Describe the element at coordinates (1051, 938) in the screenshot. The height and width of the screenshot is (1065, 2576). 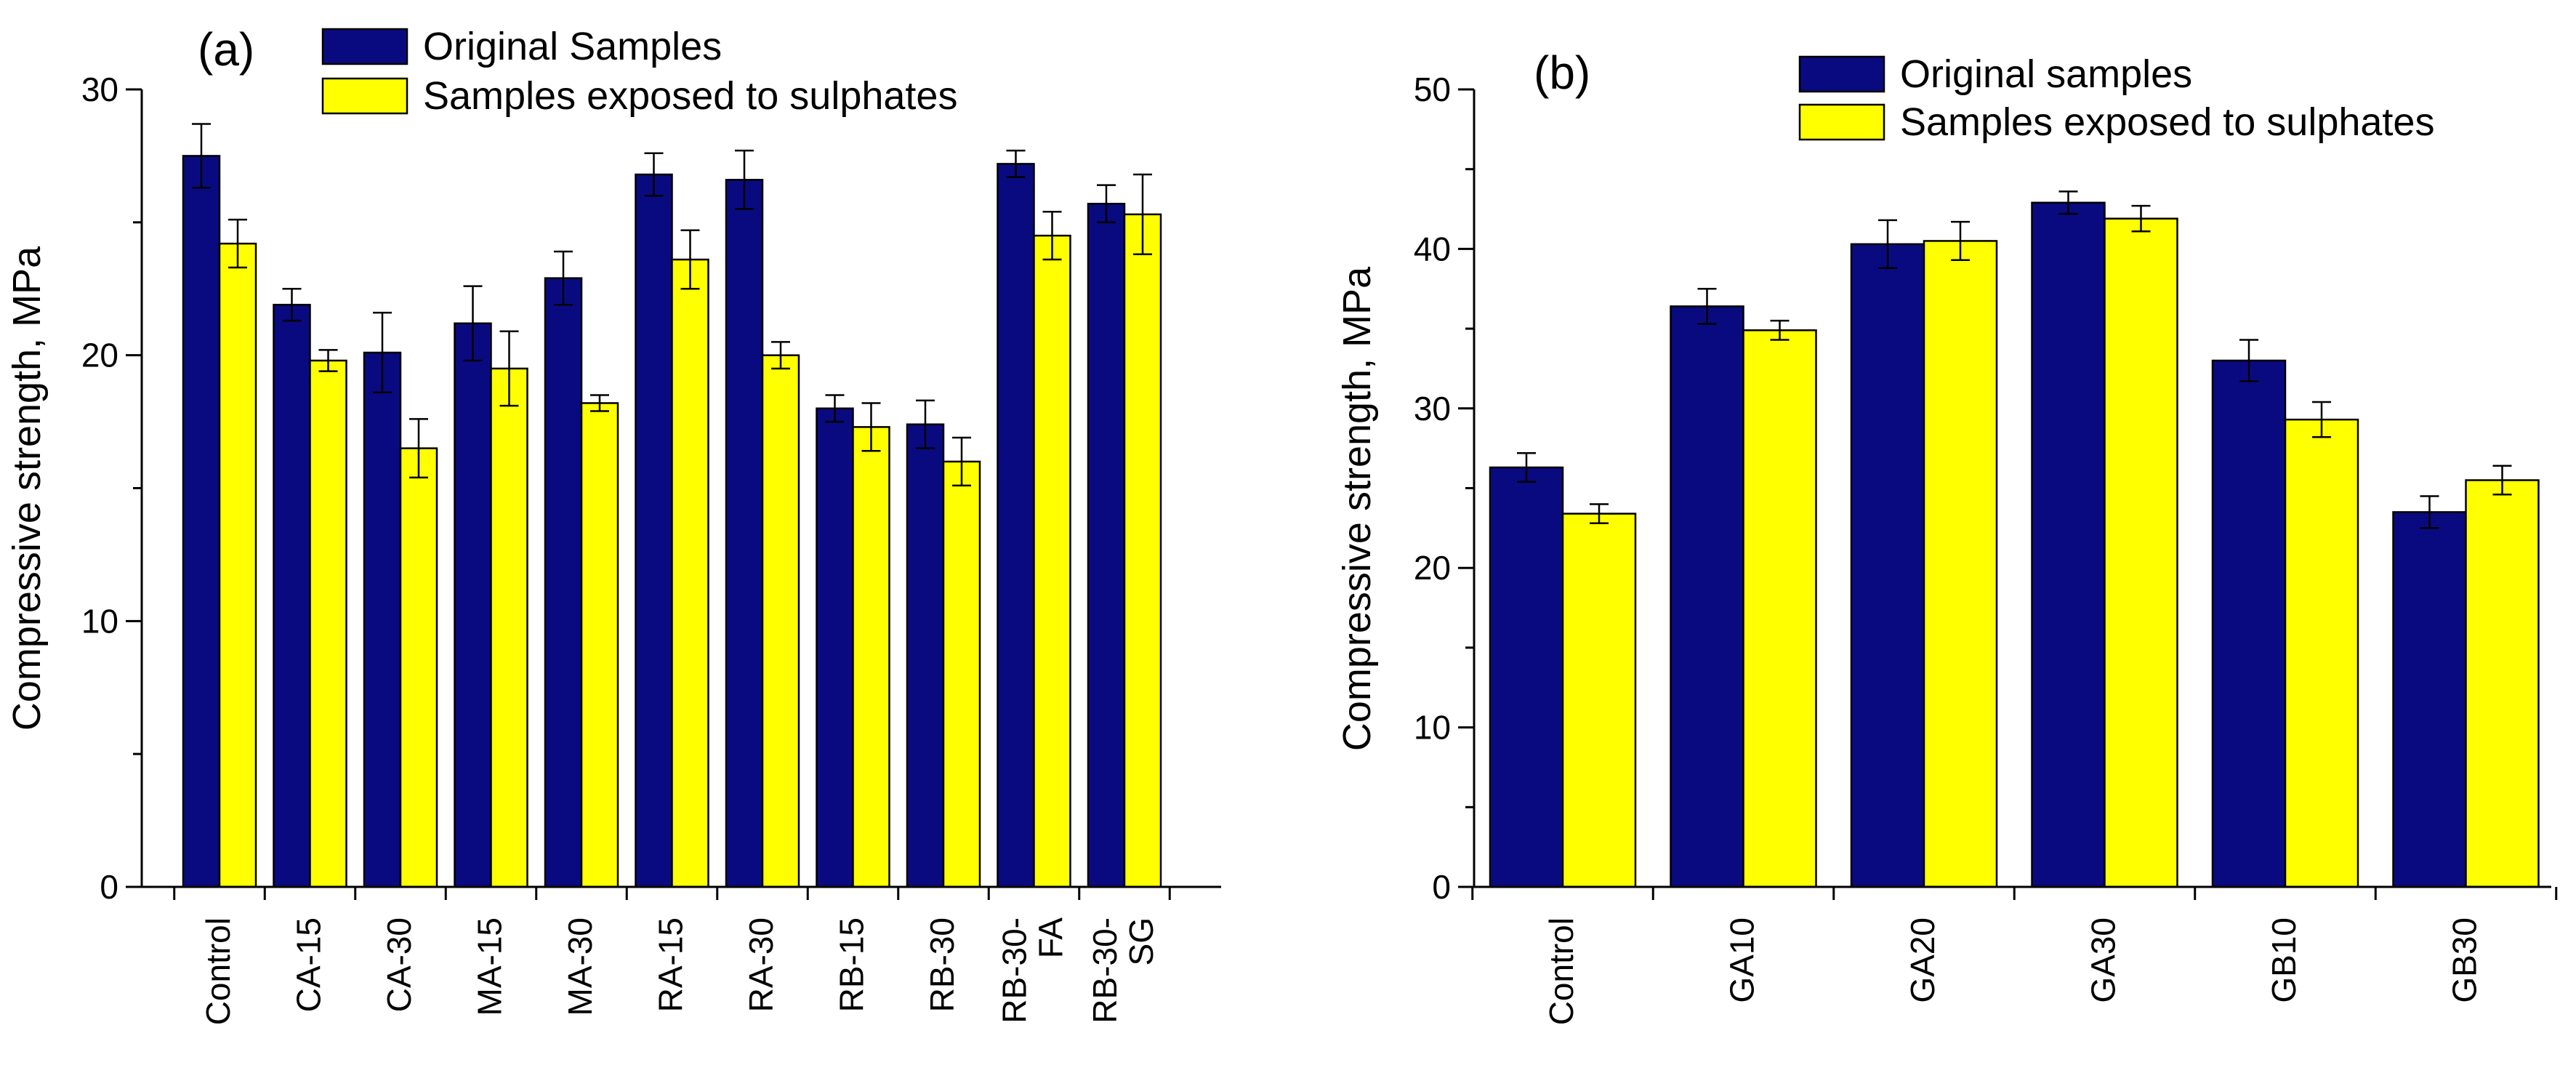
I see `x-tick-label-9: FA` at that location.